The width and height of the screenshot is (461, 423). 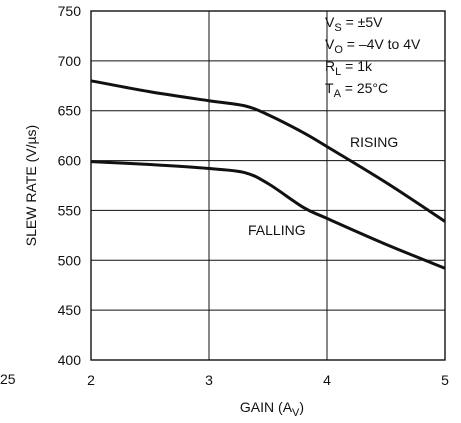 What do you see at coordinates (8, 379) in the screenshot?
I see `edge-fragment-text: 25` at bounding box center [8, 379].